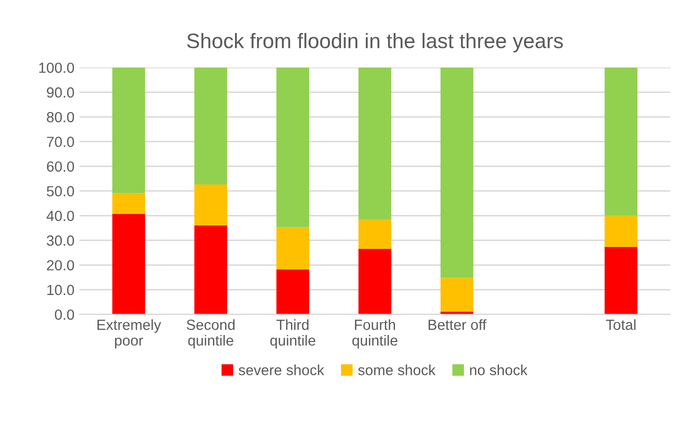 The image size is (691, 422). Describe the element at coordinates (499, 370) in the screenshot. I see `legend-label: no shock` at that location.